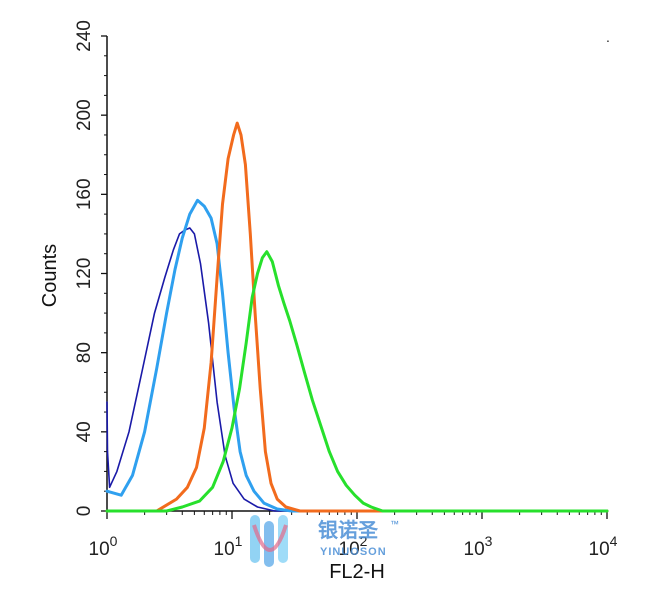 Image resolution: width=653 pixels, height=600 pixels. I want to click on watermark-text-cn: 银诺圣, so click(348, 530).